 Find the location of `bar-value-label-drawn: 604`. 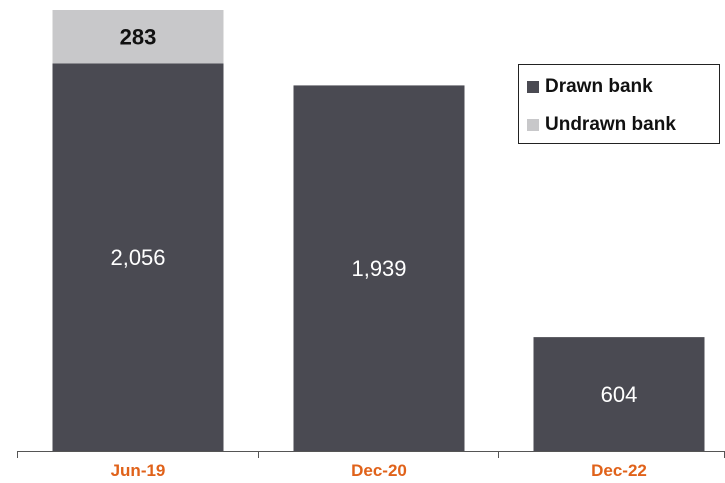

bar-value-label-drawn: 604 is located at coordinates (619, 394).